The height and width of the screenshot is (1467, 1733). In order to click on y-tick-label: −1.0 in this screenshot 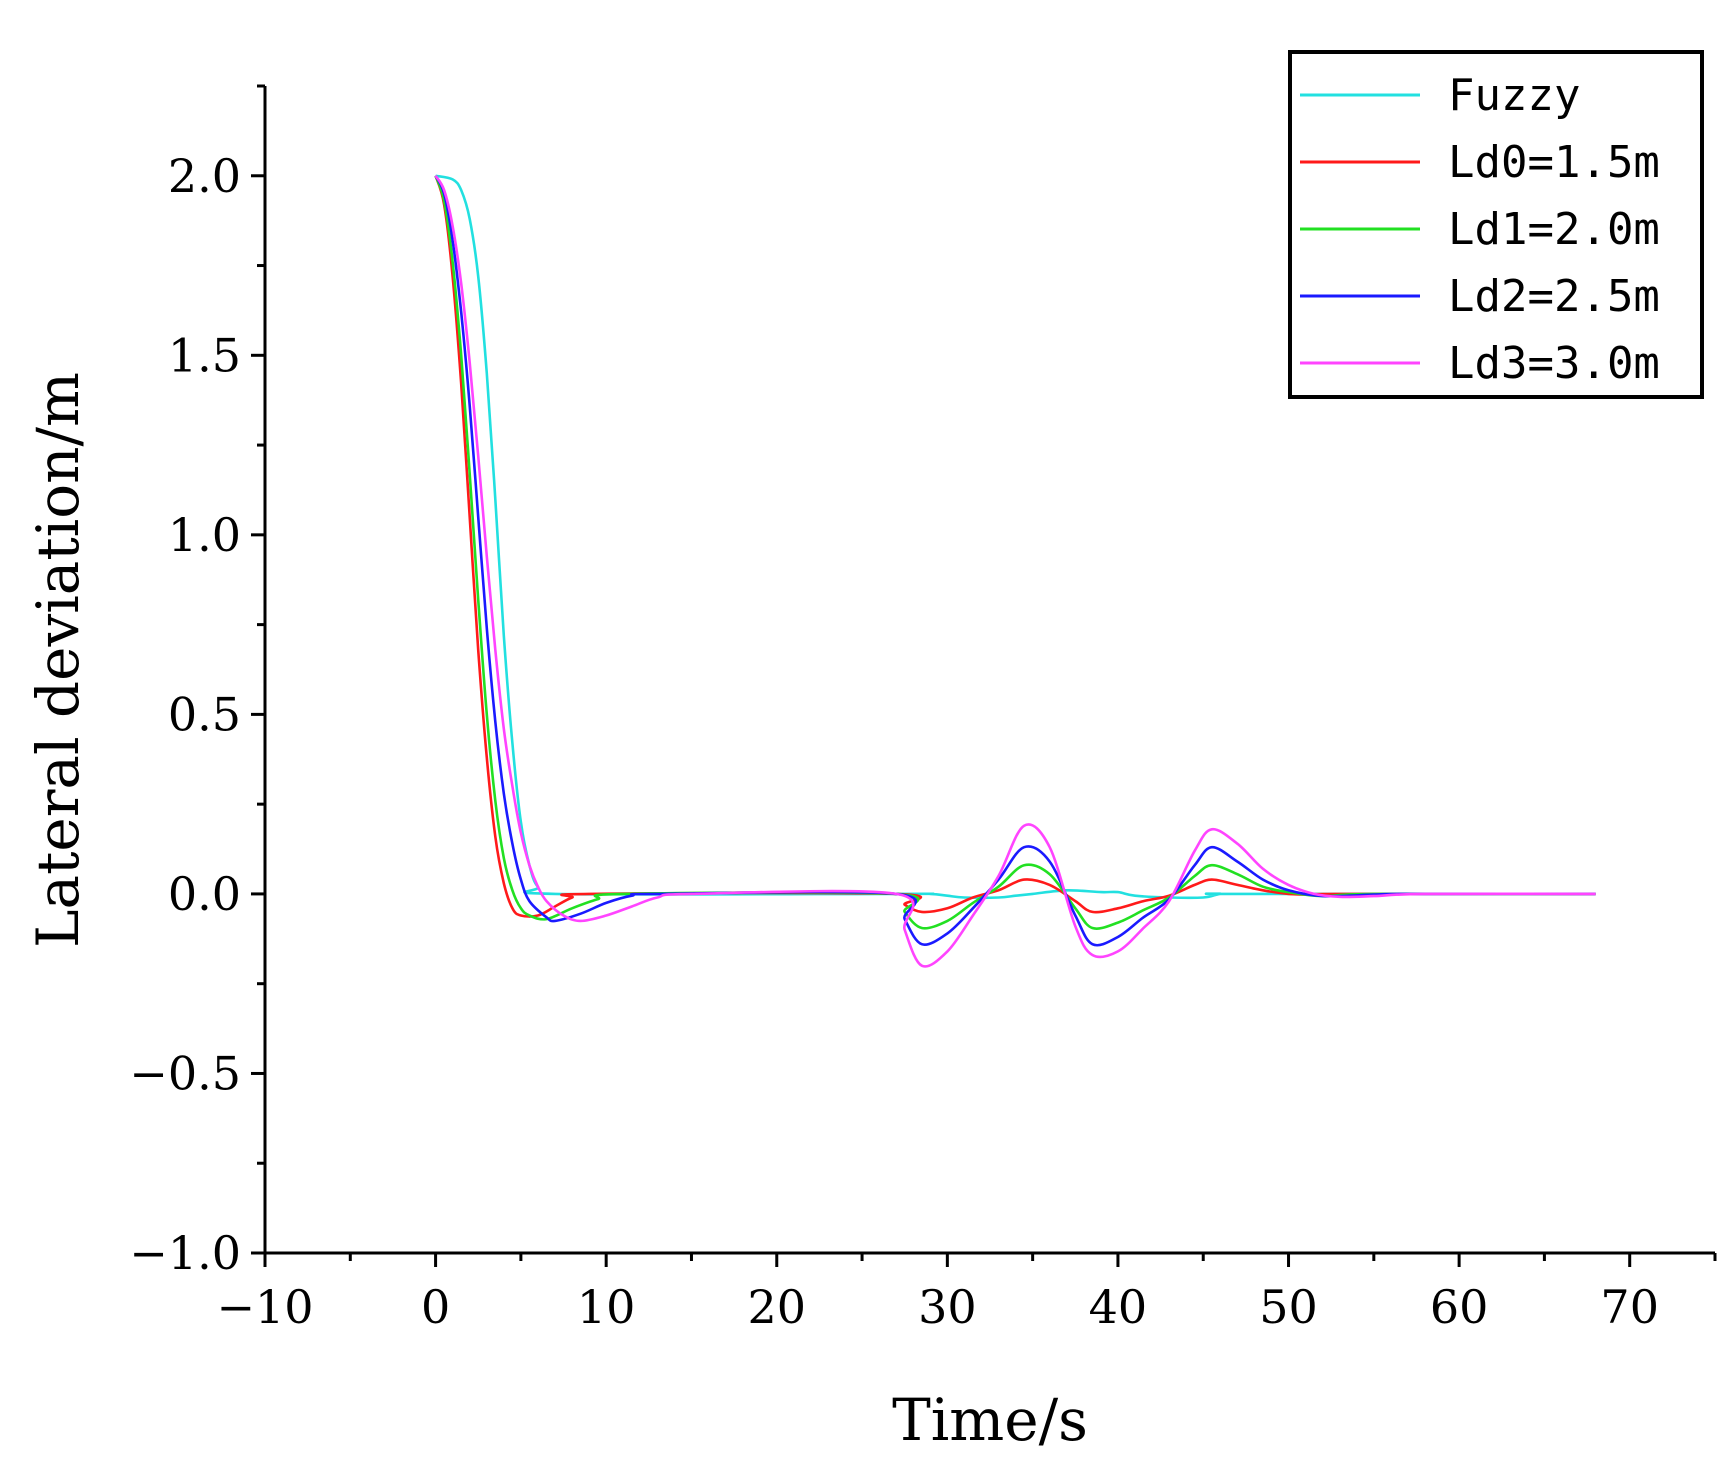, I will do `click(185, 1253)`.